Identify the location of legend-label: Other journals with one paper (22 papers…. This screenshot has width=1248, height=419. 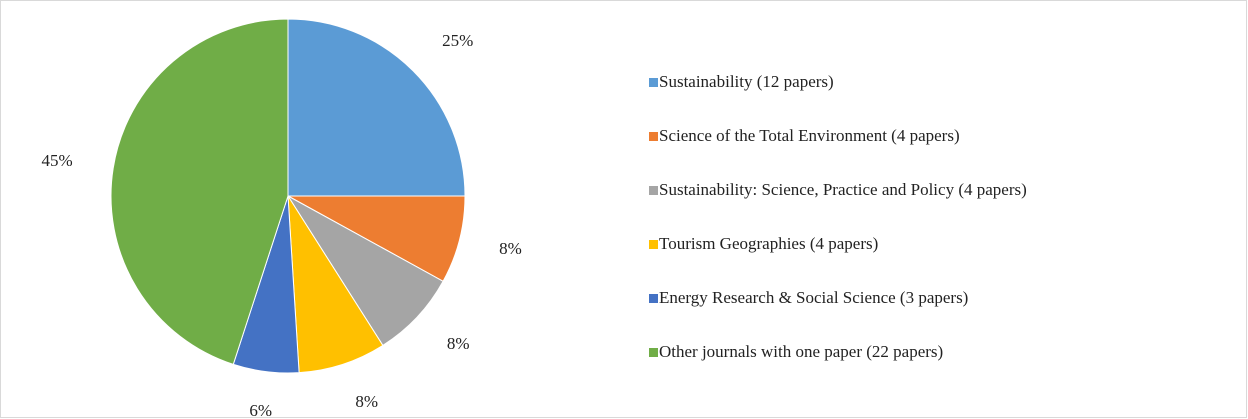
(801, 351).